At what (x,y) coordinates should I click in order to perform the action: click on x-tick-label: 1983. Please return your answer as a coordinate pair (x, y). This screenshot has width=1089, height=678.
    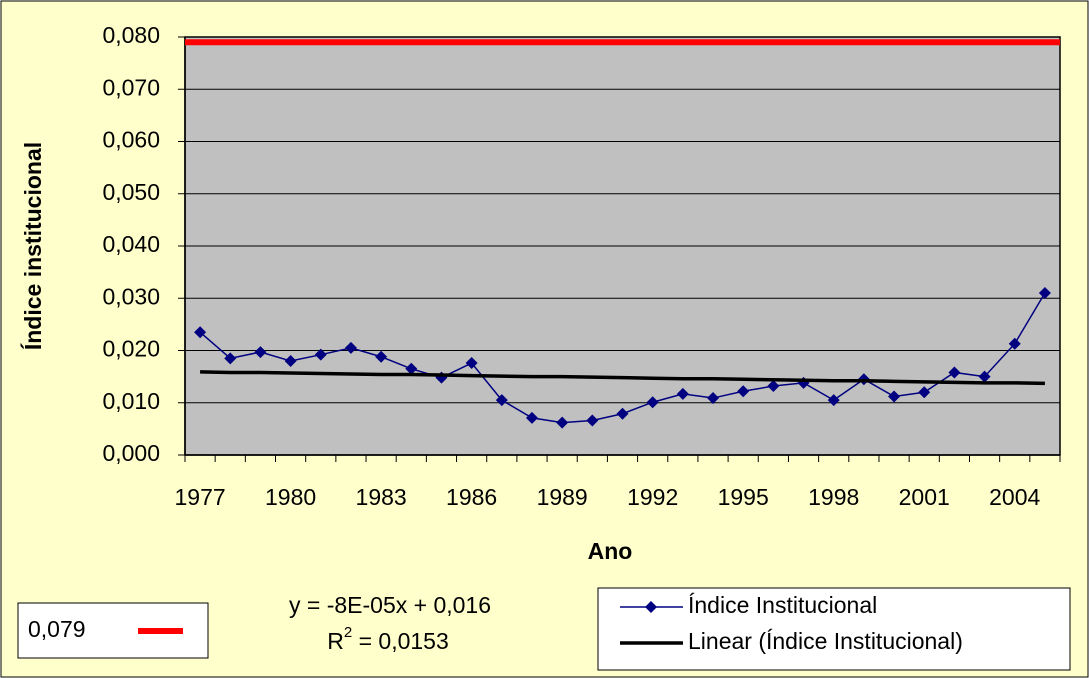
    Looking at the image, I should click on (381, 497).